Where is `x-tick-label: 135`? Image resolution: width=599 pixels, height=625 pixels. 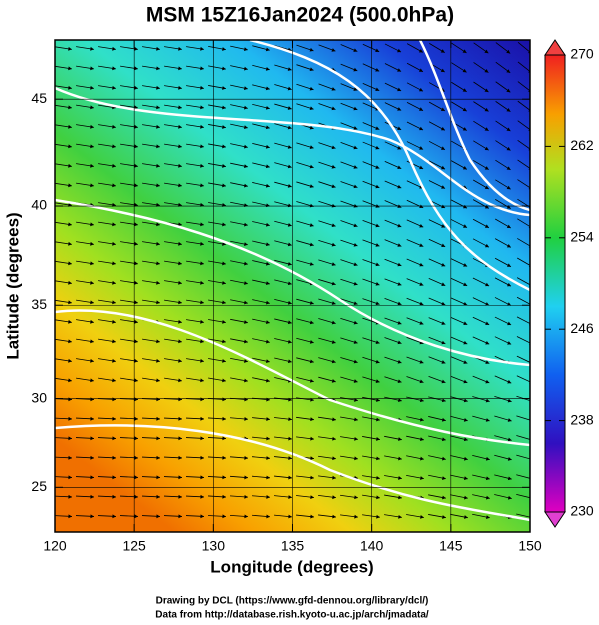 x-tick-label: 135 is located at coordinates (293, 546).